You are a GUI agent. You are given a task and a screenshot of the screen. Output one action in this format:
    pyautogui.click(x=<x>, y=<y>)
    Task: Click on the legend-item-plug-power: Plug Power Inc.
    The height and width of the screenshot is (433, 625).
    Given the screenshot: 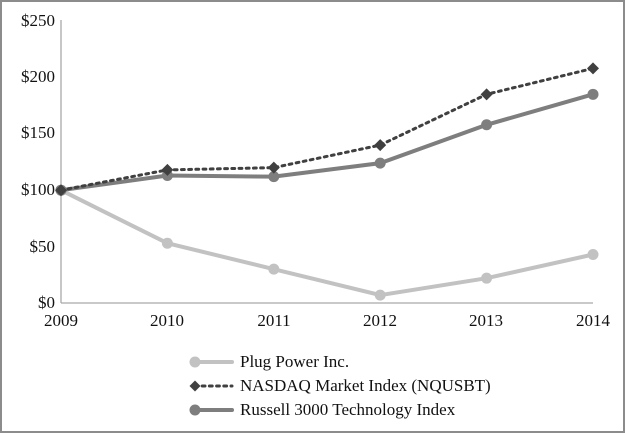 What is the action you would take?
    pyautogui.click(x=339, y=362)
    